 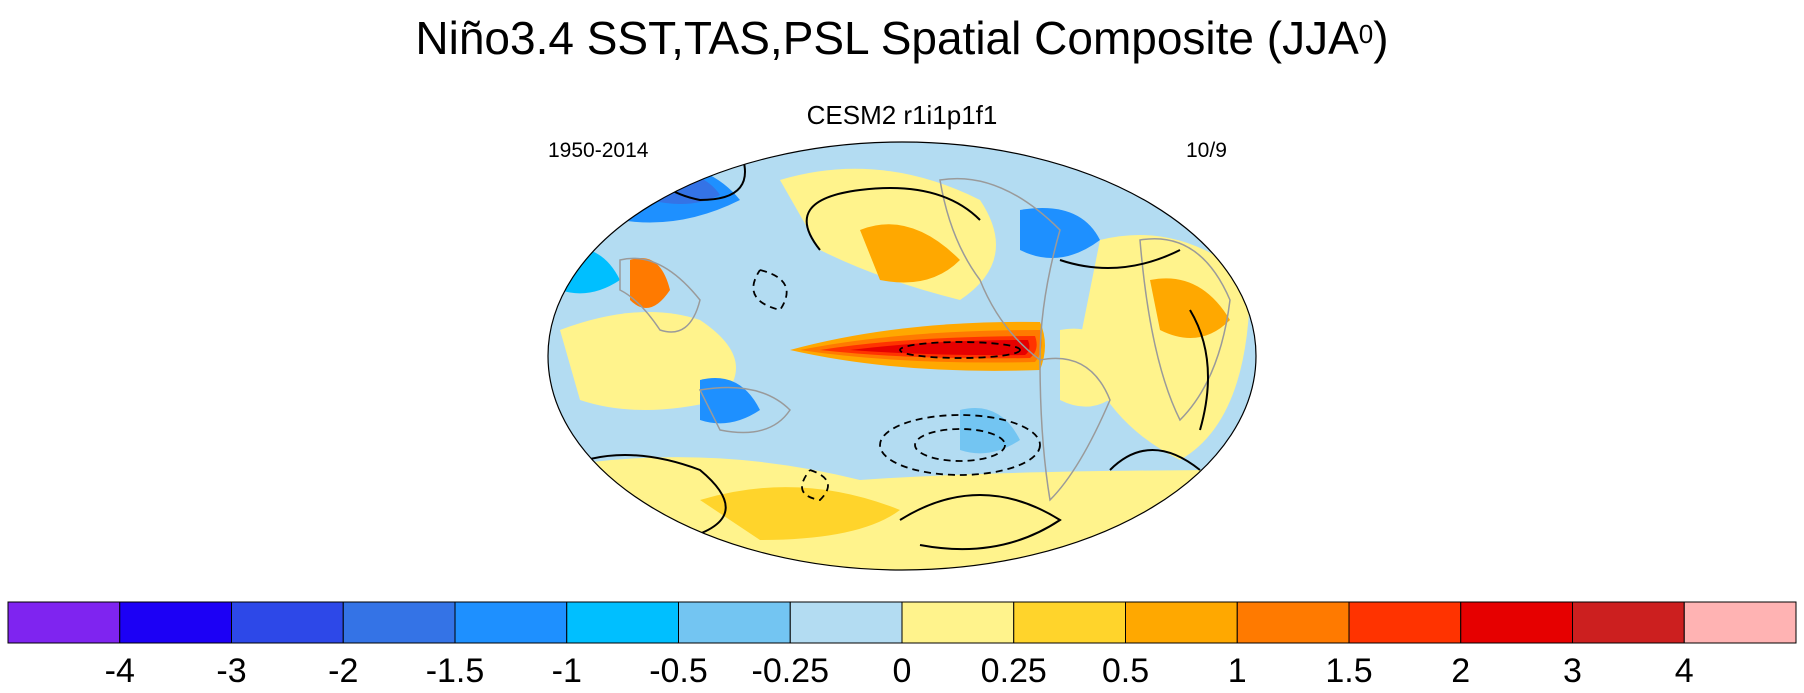 What do you see at coordinates (231, 671) in the screenshot?
I see `colorbar-label: -3` at bounding box center [231, 671].